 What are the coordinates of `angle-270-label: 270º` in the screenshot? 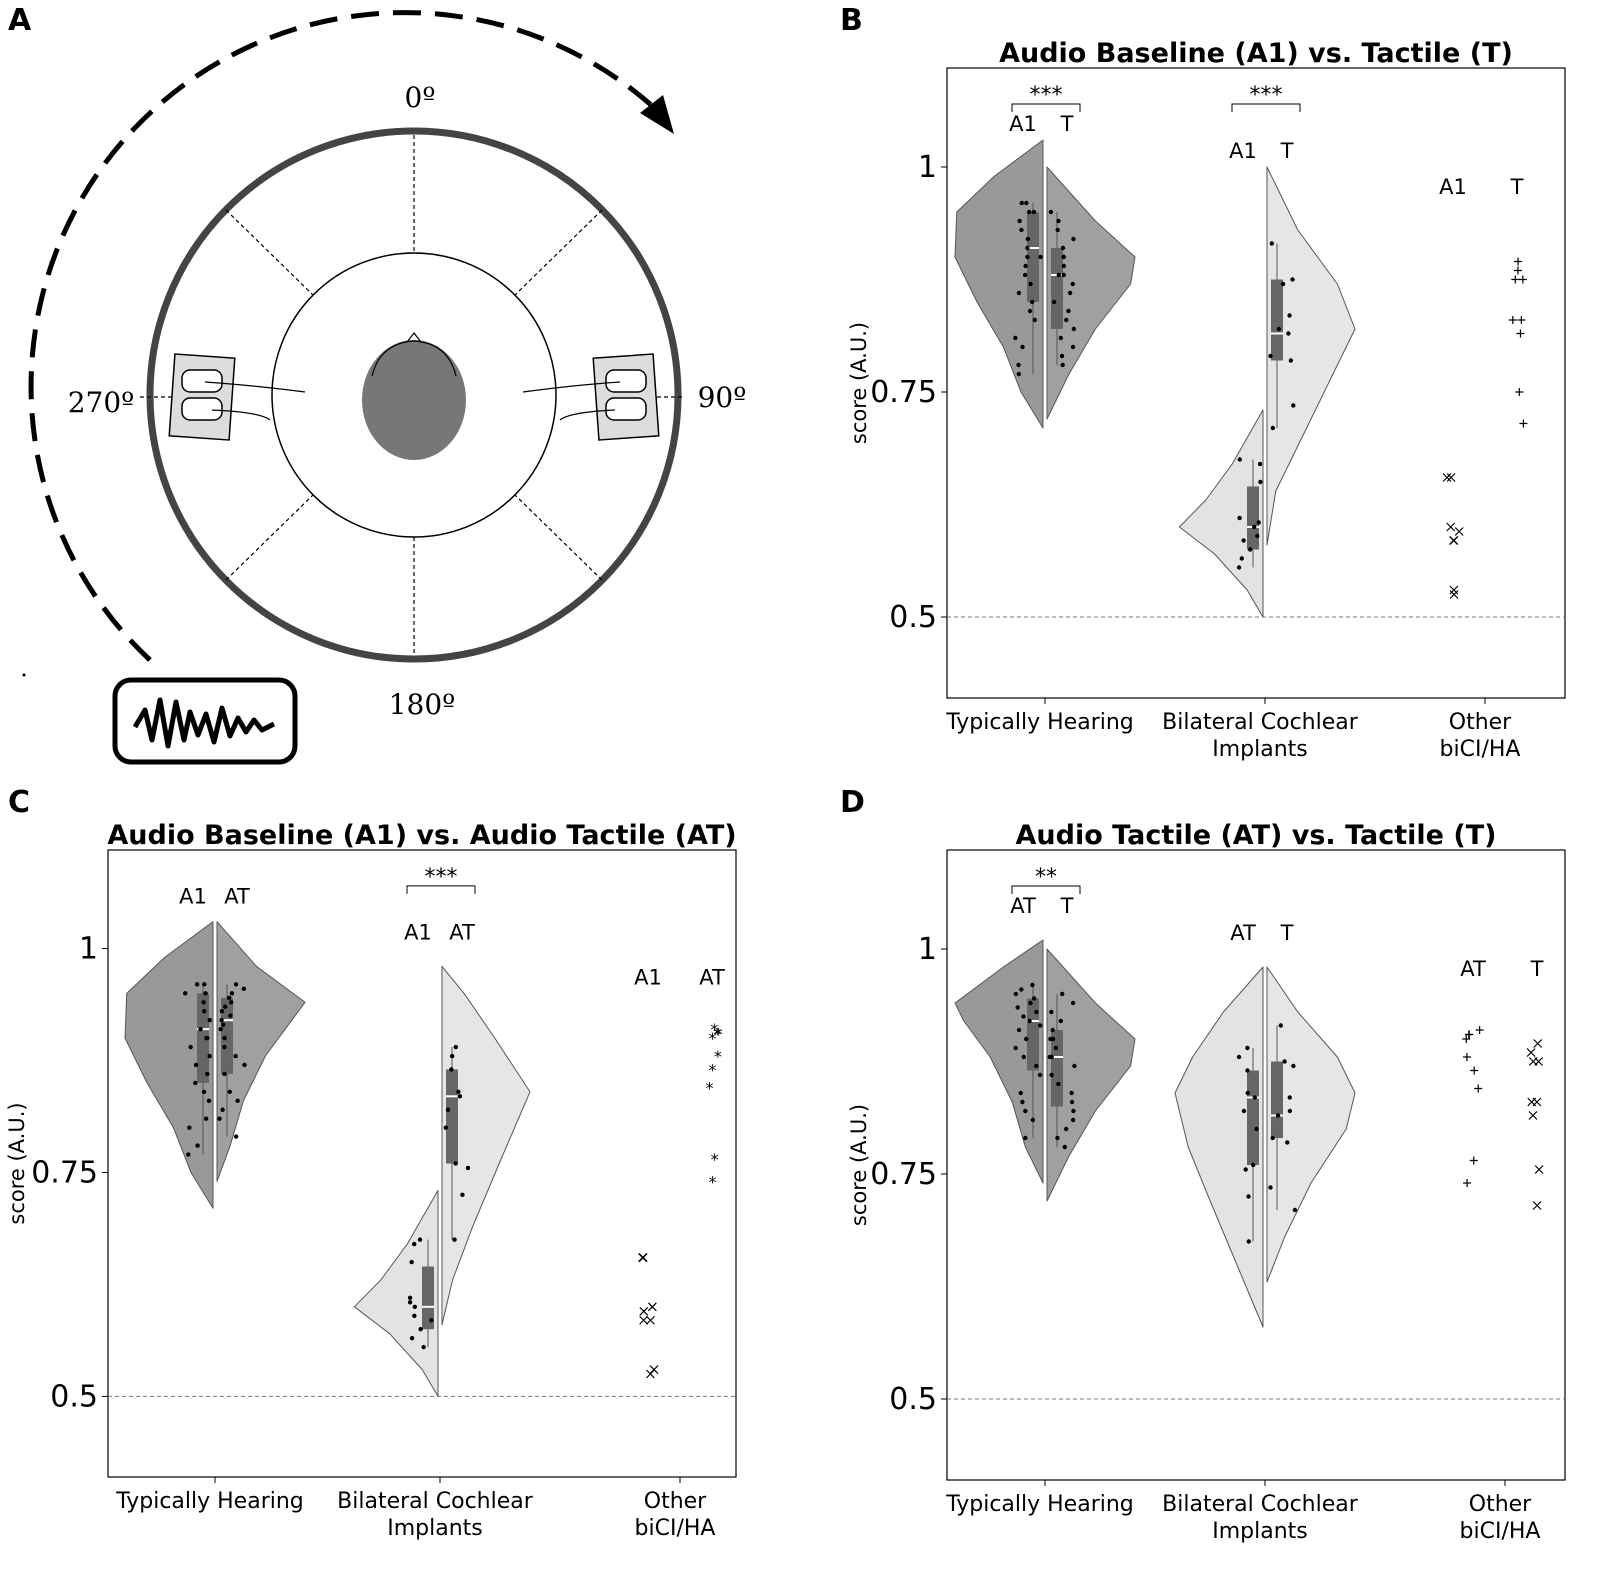 It's located at (101, 402).